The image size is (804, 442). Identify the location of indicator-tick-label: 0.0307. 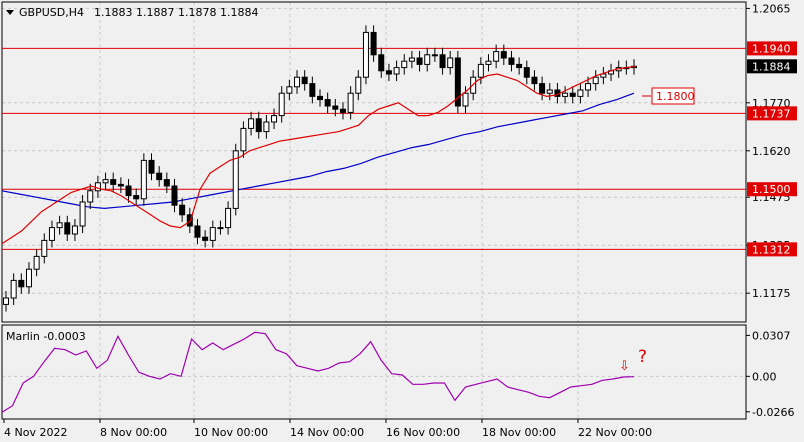
(771, 335).